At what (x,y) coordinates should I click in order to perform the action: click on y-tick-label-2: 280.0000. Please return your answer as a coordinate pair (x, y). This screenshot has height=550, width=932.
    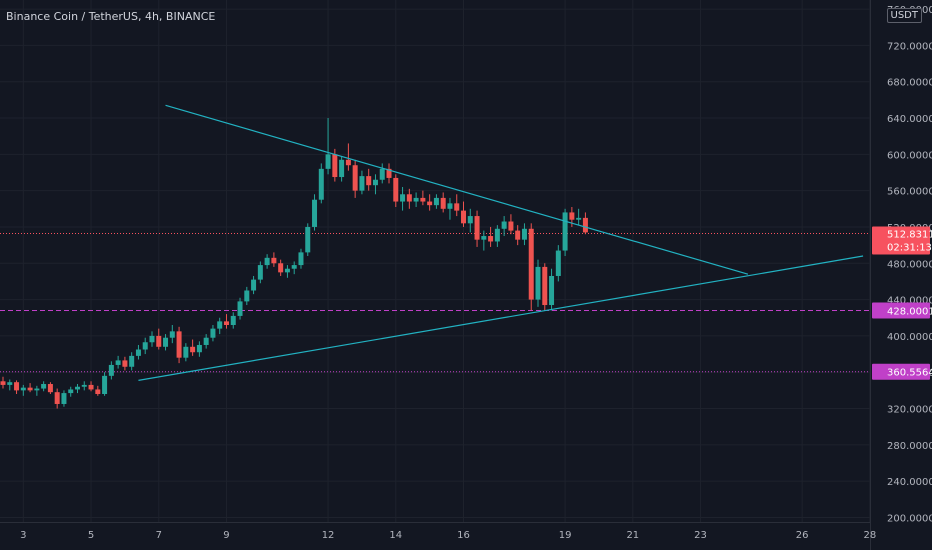
    Looking at the image, I should click on (909, 446).